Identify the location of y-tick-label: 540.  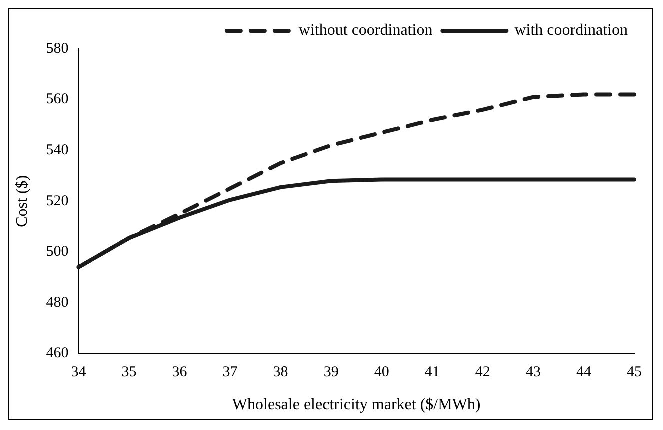
(57, 150).